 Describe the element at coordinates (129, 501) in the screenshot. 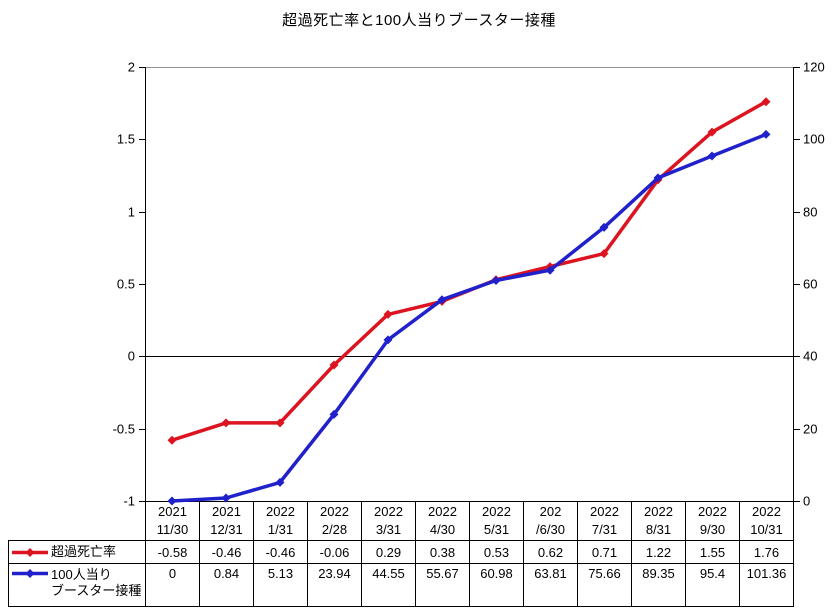

I see `left-axis-label: -1` at that location.